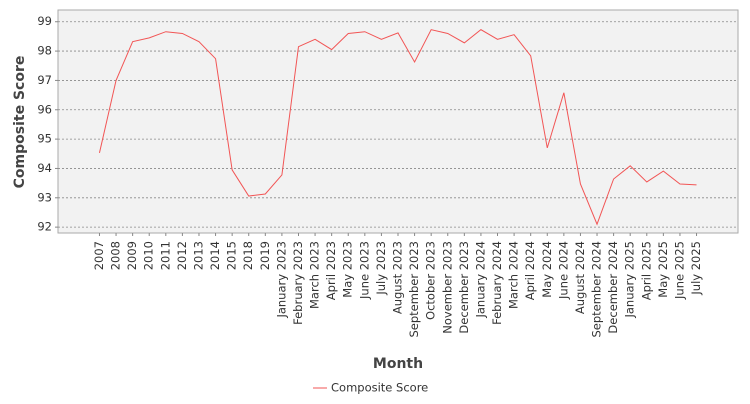  I want to click on x-tick-label: April 2025, so click(646, 270).